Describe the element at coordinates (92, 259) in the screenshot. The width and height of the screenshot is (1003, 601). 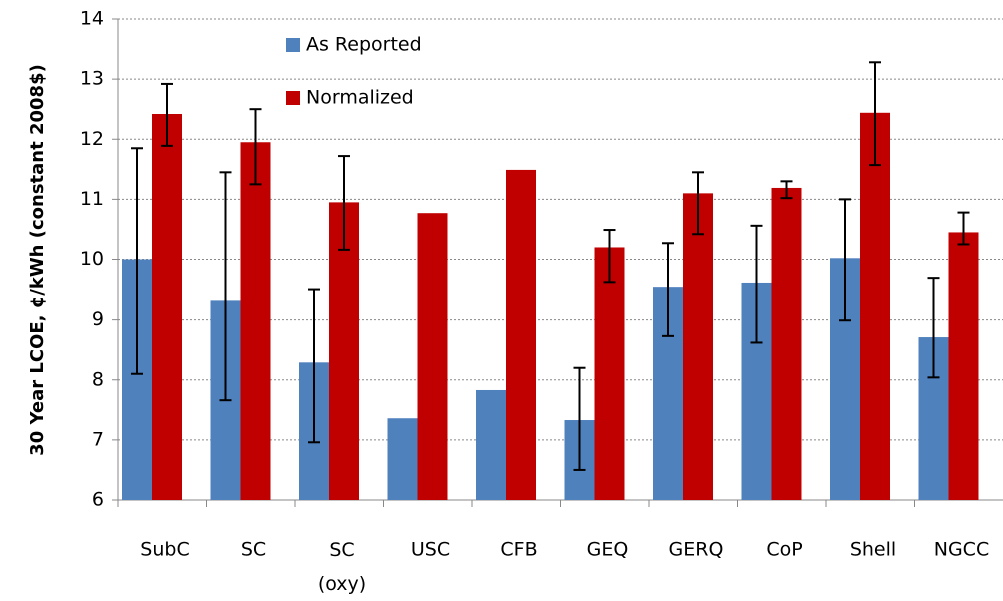
I see `y-tick-label: 10` at that location.